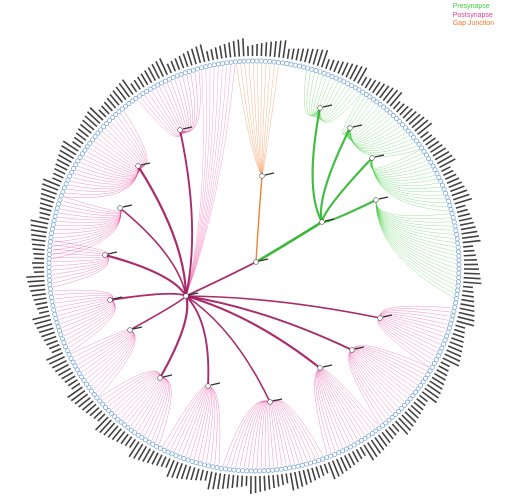  I want to click on postsynapse-trunk, so click(197, 341).